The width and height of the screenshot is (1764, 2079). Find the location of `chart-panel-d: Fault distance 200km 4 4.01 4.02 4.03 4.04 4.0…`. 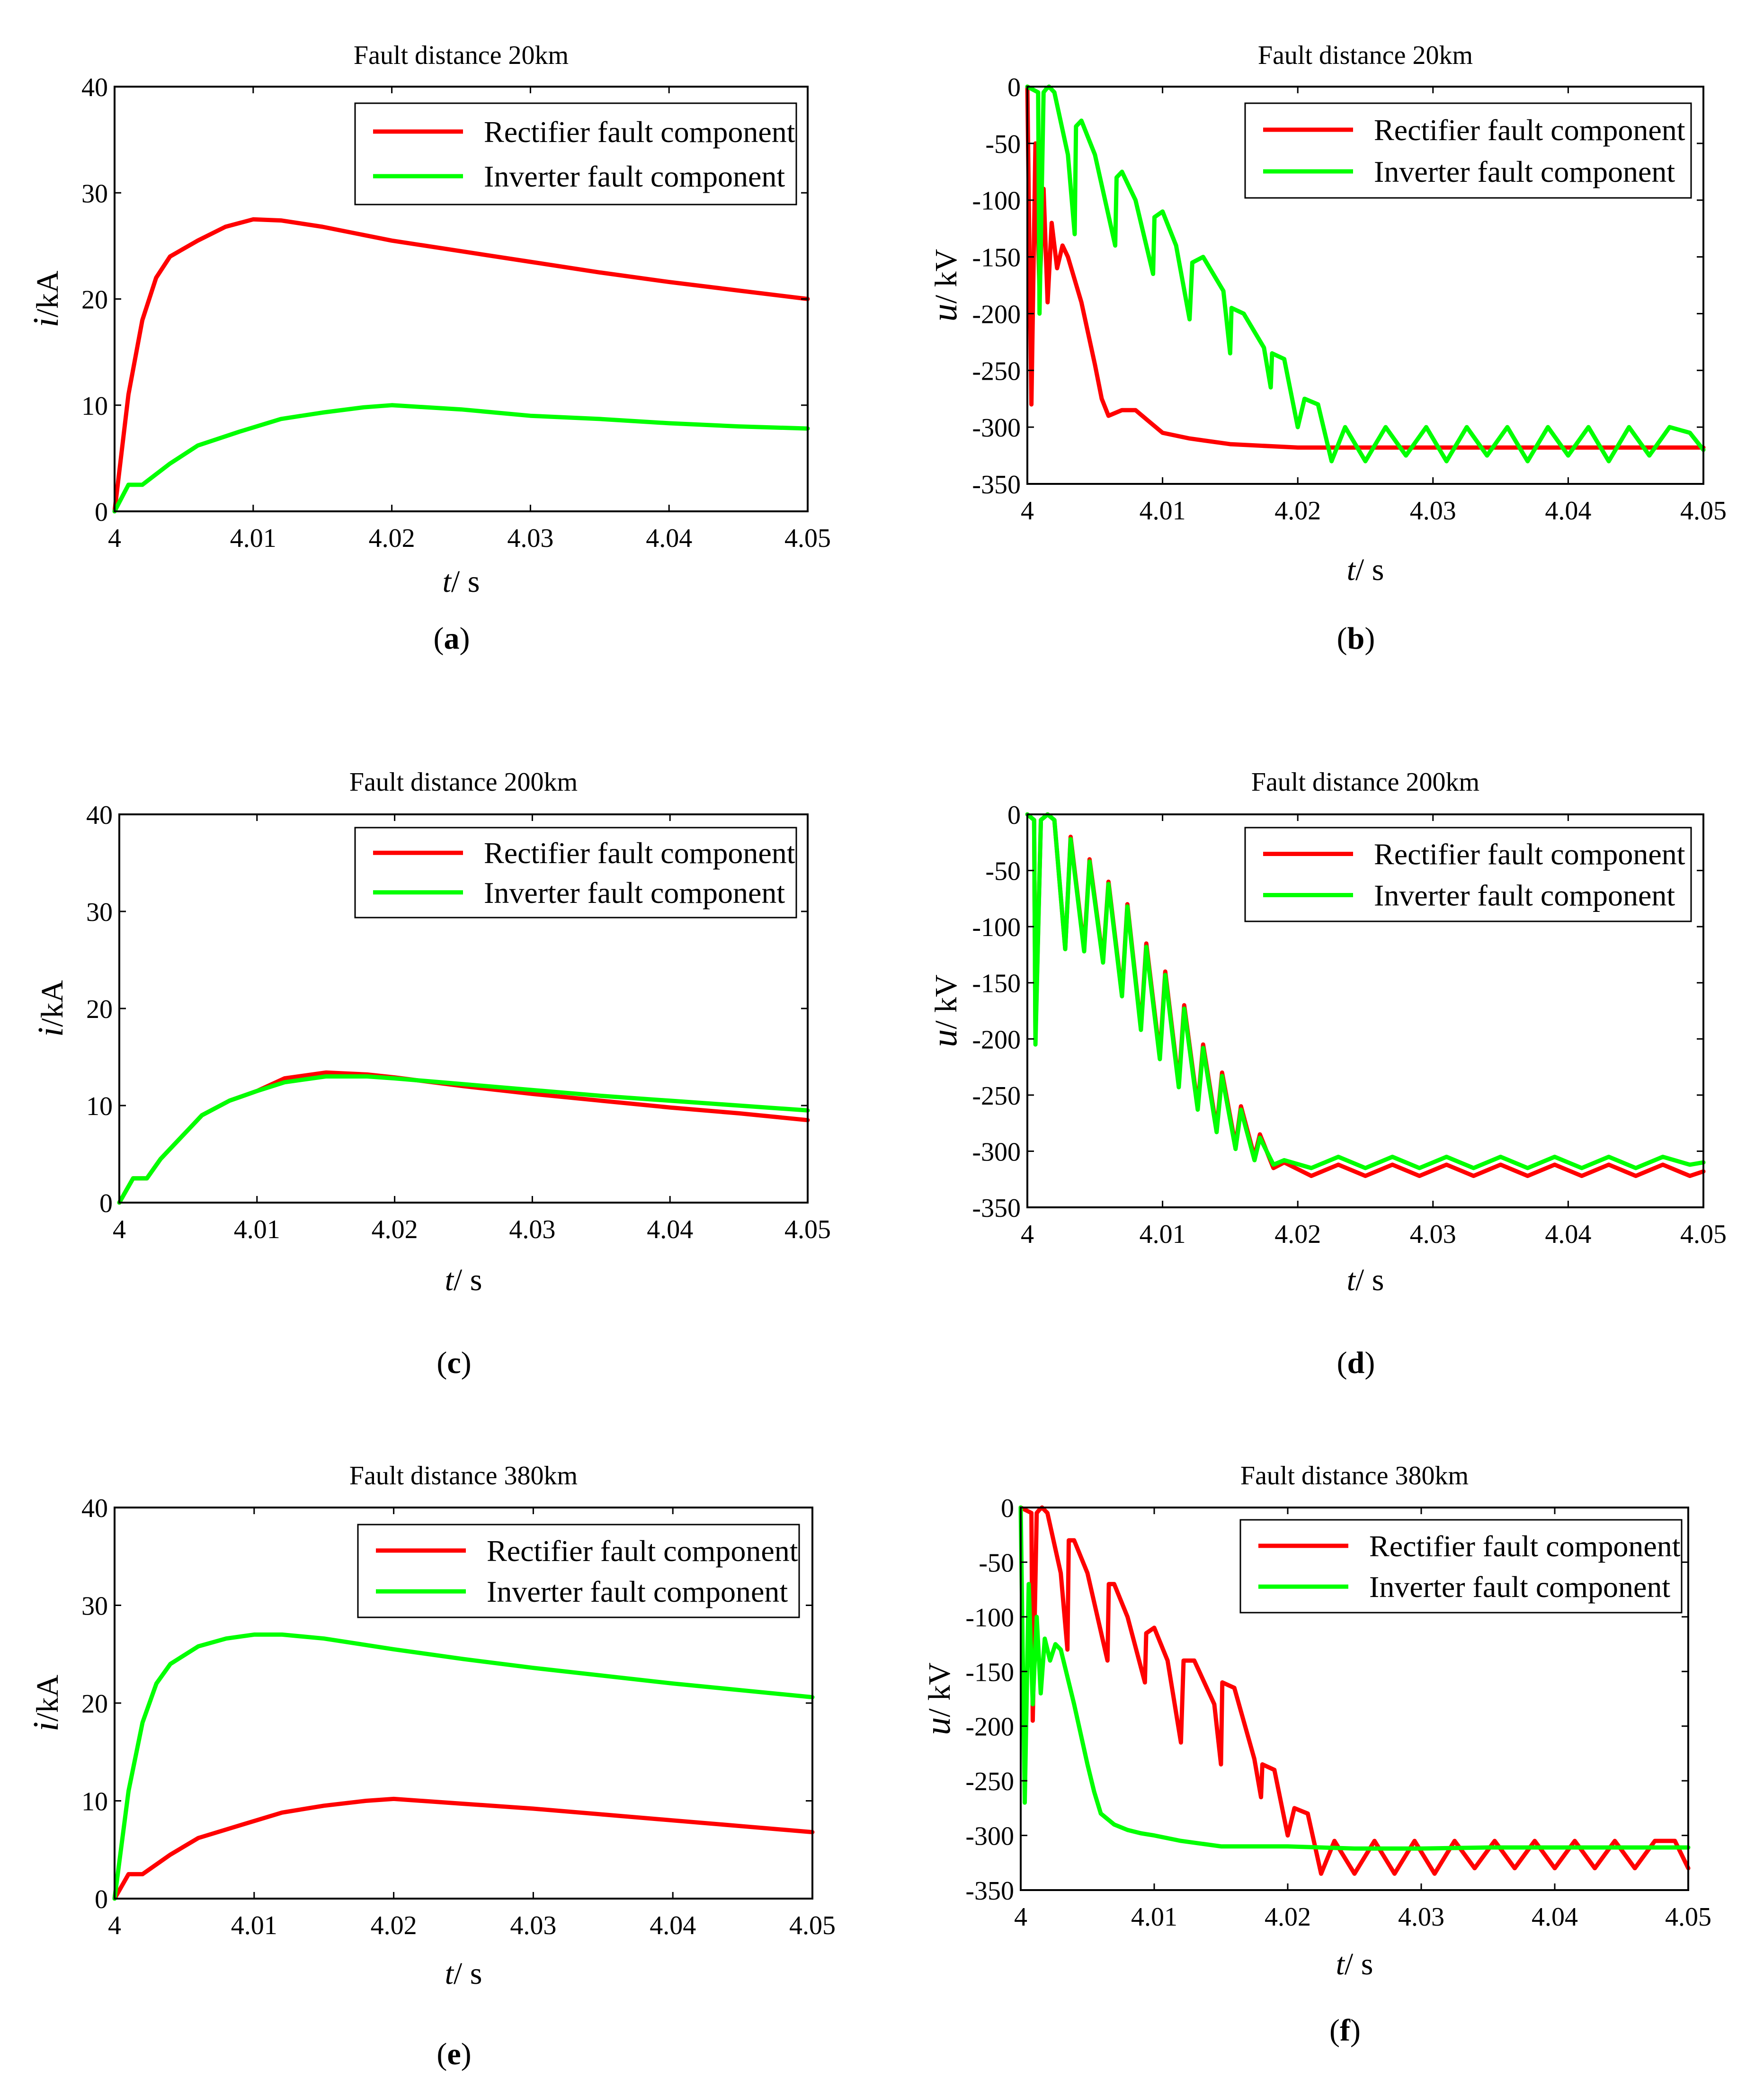

chart-panel-d: Fault distance 200km 4 4.01 4.02 4.03 4.04 4.0… is located at coordinates (1326, 1074).